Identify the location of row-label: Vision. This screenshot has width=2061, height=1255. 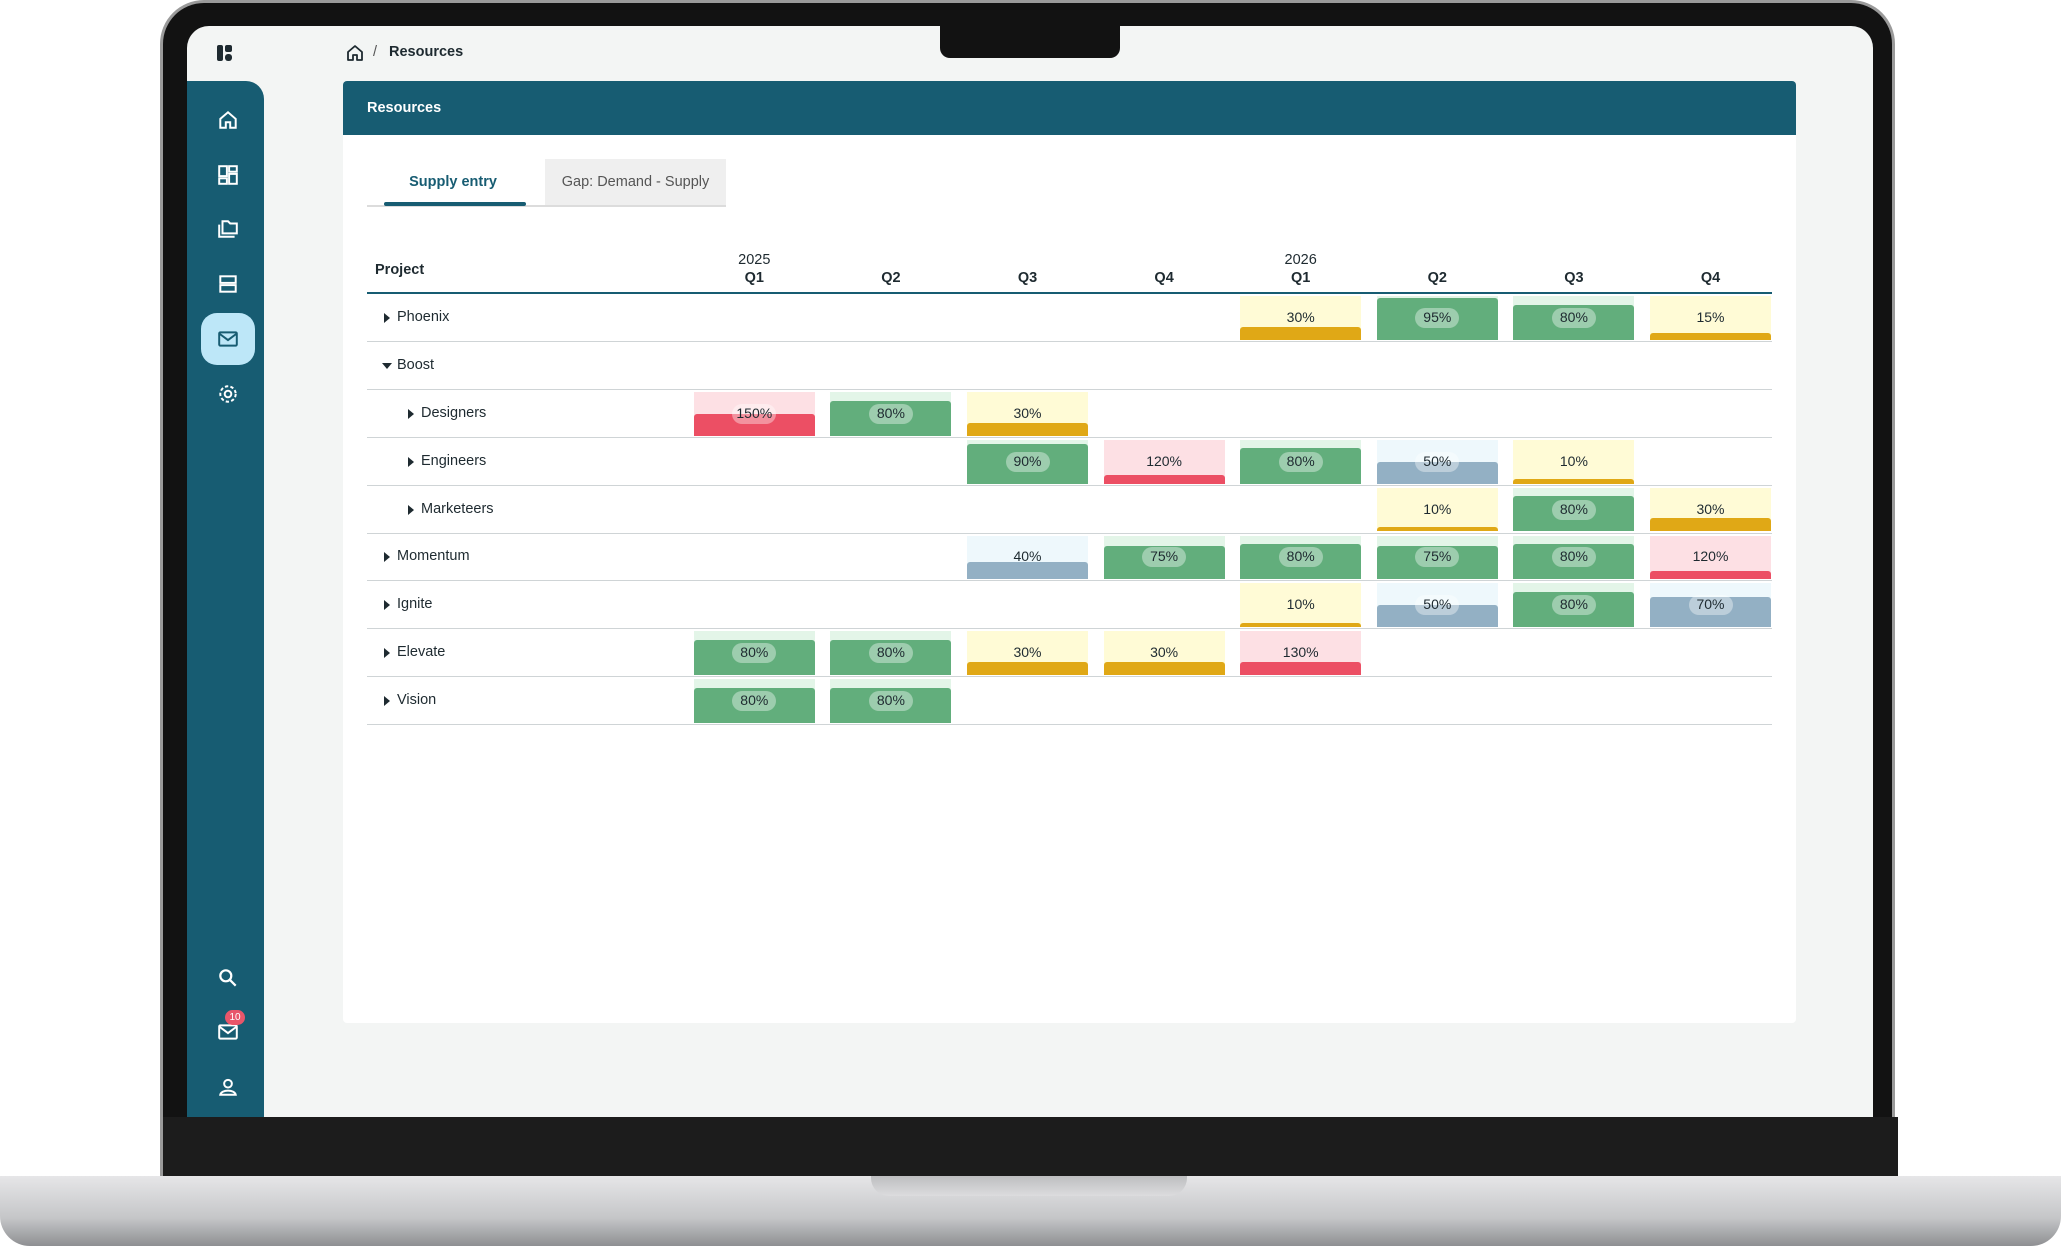
(417, 700).